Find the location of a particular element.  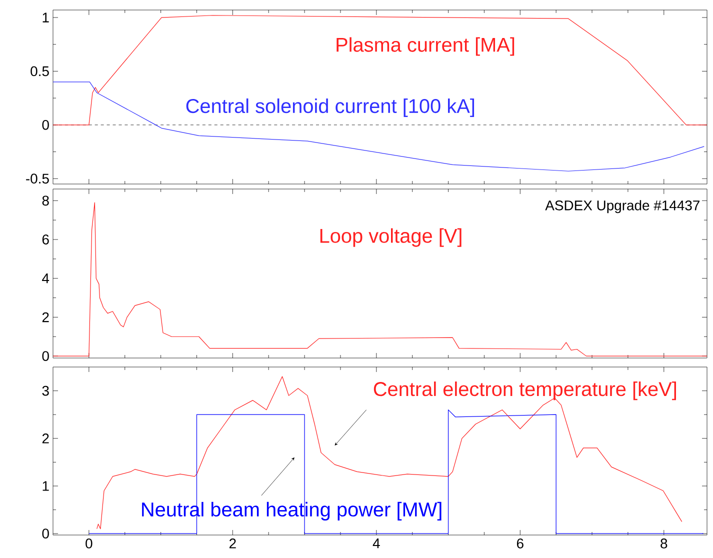

y-tick-label: 3 is located at coordinates (45, 391).